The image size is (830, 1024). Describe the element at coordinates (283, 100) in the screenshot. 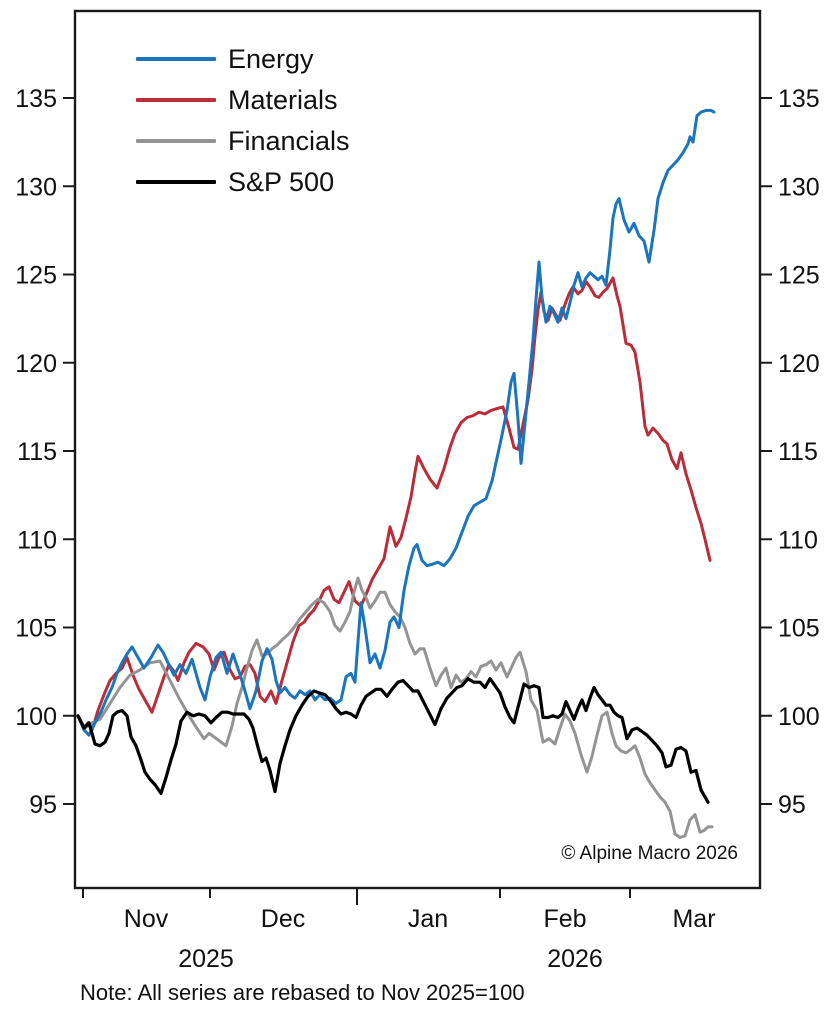

I see `legend-label-materials: Materials` at that location.